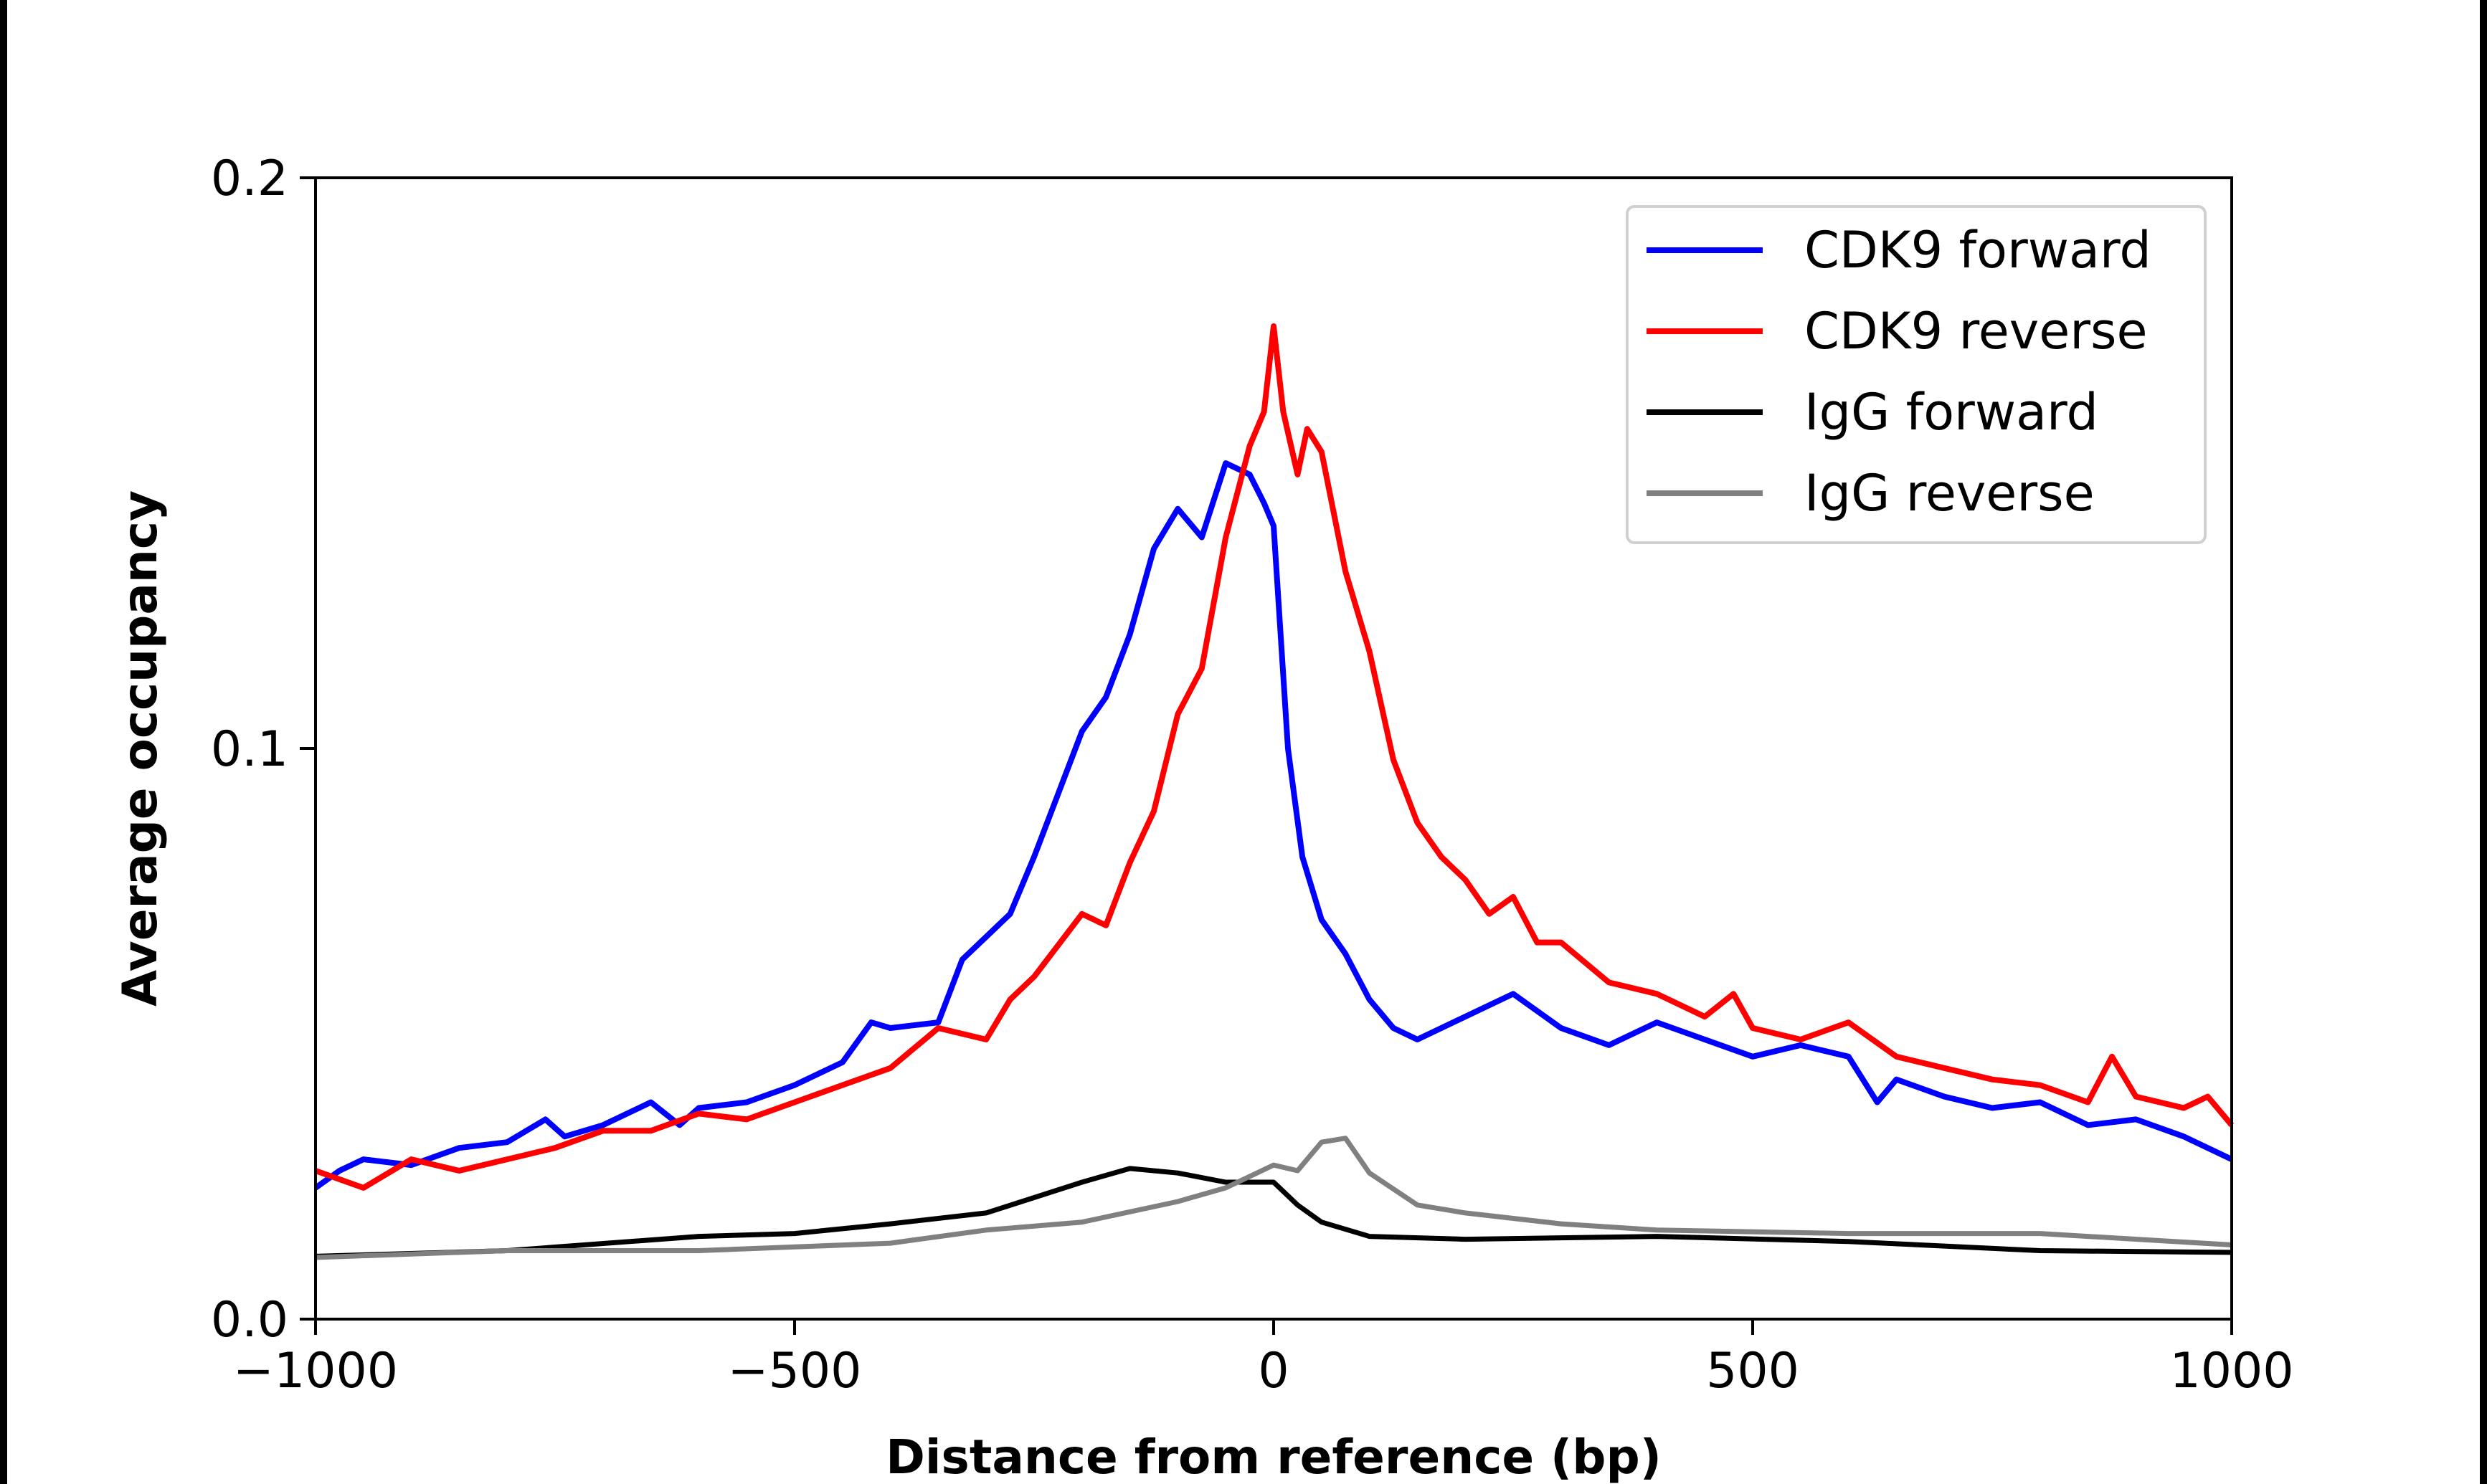 The image size is (2487, 1484). What do you see at coordinates (1951, 413) in the screenshot?
I see `legend-label: IgG forward` at bounding box center [1951, 413].